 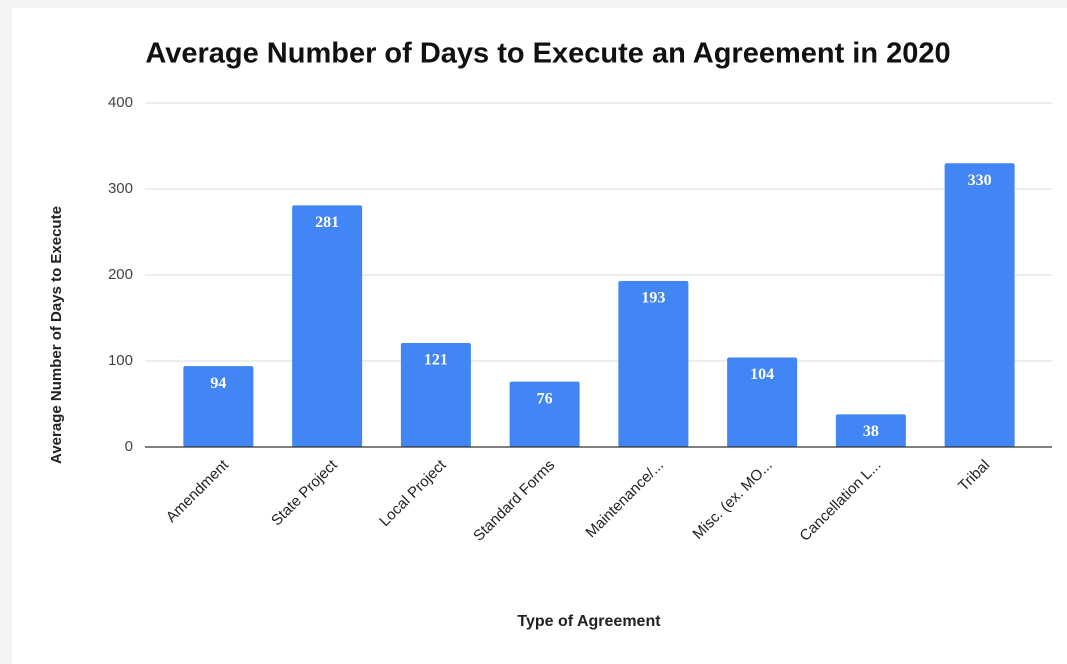 What do you see at coordinates (980, 180) in the screenshot?
I see `data-label: 330` at bounding box center [980, 180].